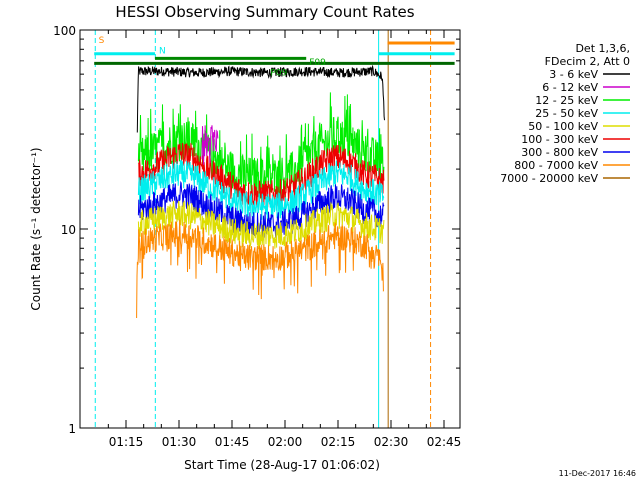  I want to click on annotation-2: F09, so click(317, 63).